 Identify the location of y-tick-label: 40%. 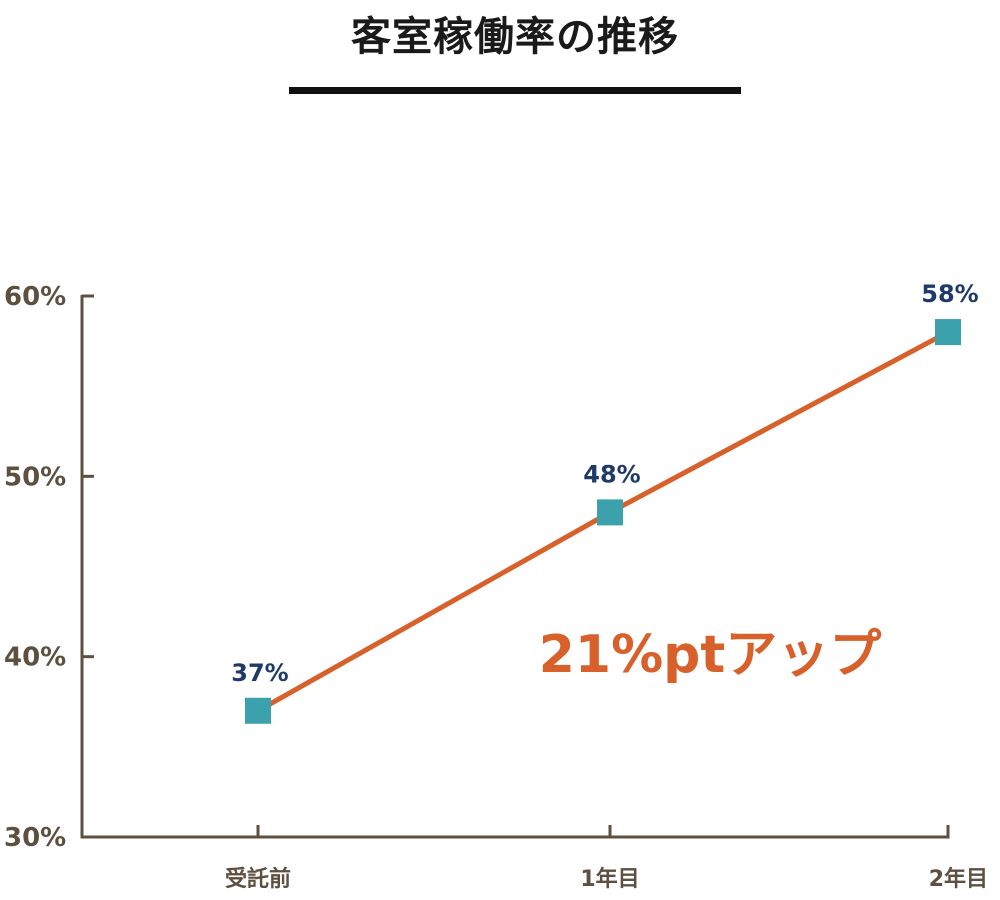
(35, 658).